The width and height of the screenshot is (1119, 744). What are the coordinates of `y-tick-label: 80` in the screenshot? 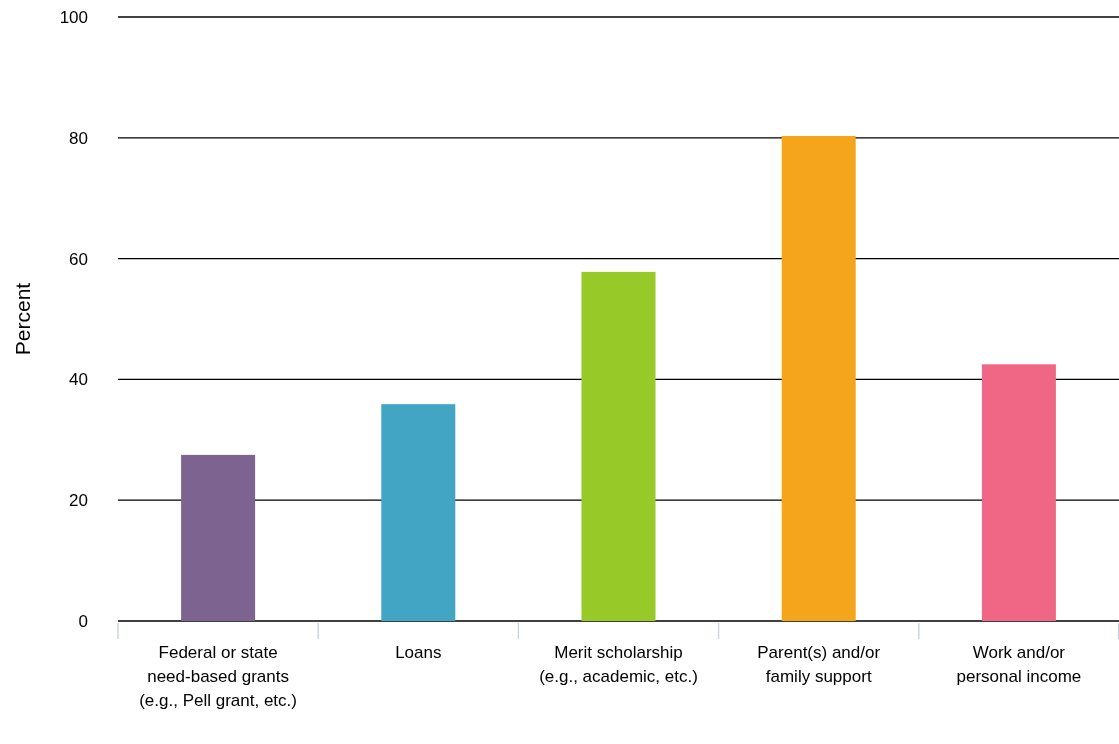 It's located at (78, 138).